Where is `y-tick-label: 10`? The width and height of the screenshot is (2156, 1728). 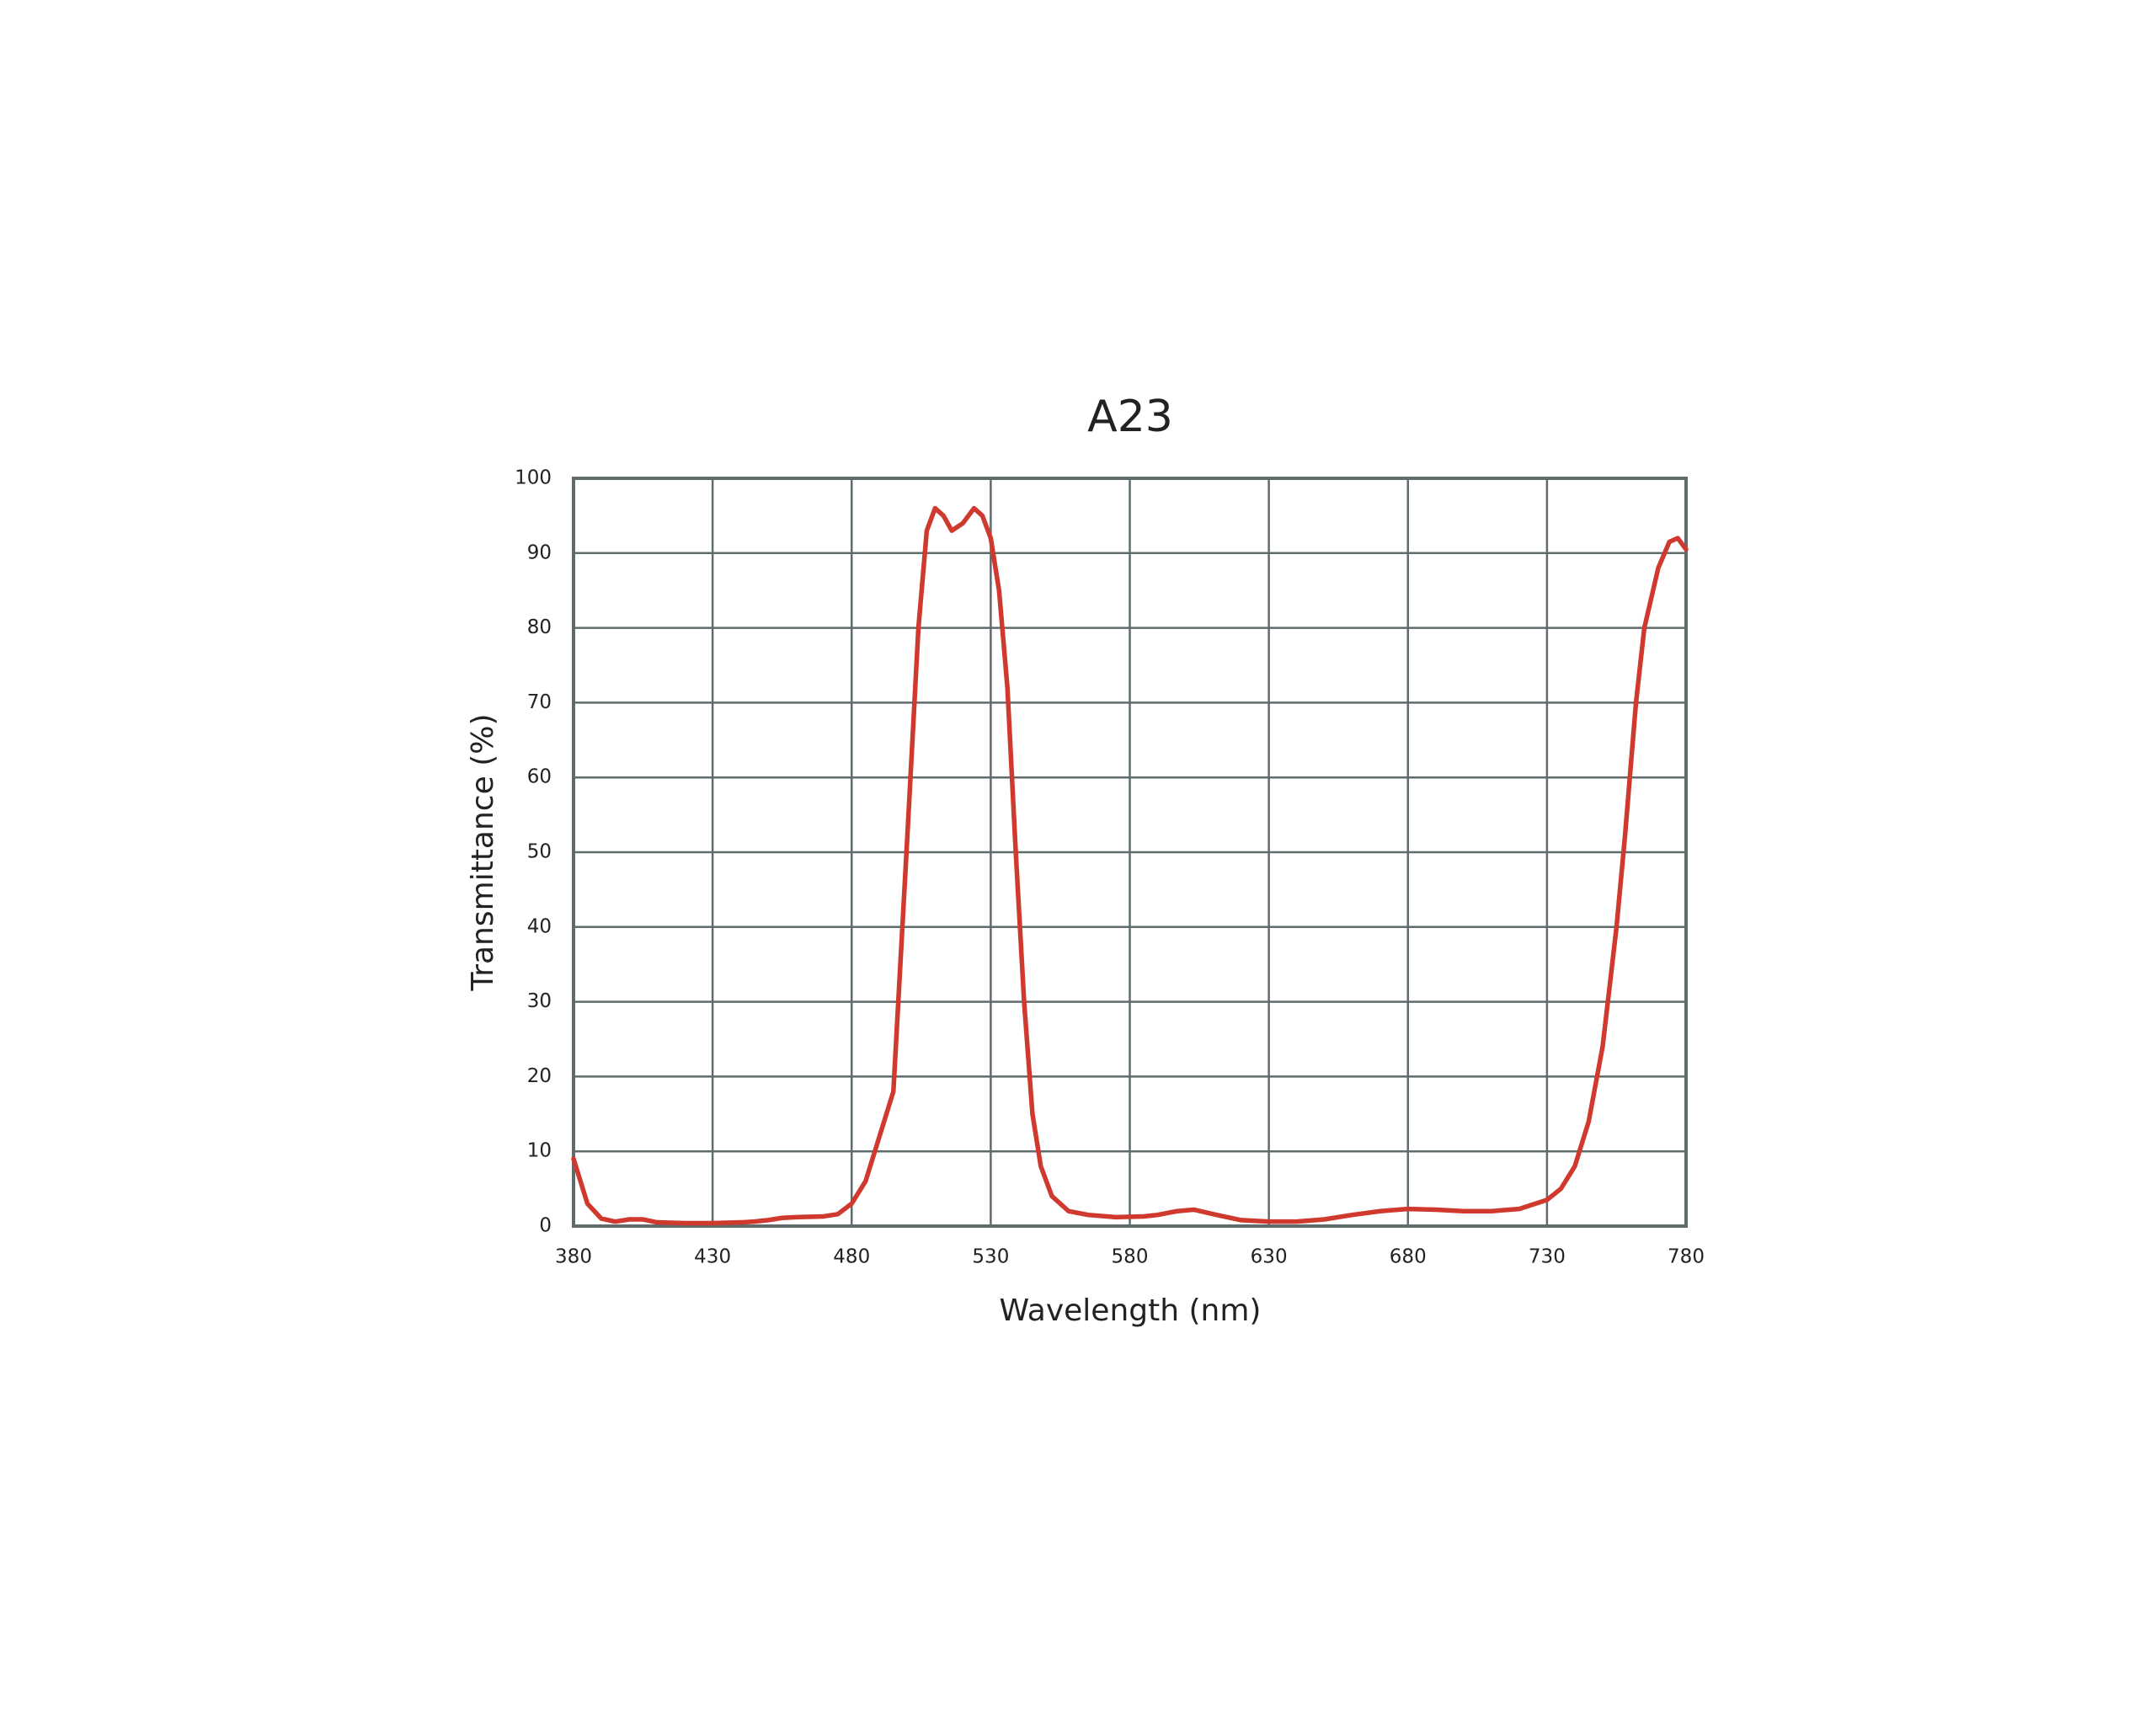
y-tick-label: 10 is located at coordinates (539, 1151).